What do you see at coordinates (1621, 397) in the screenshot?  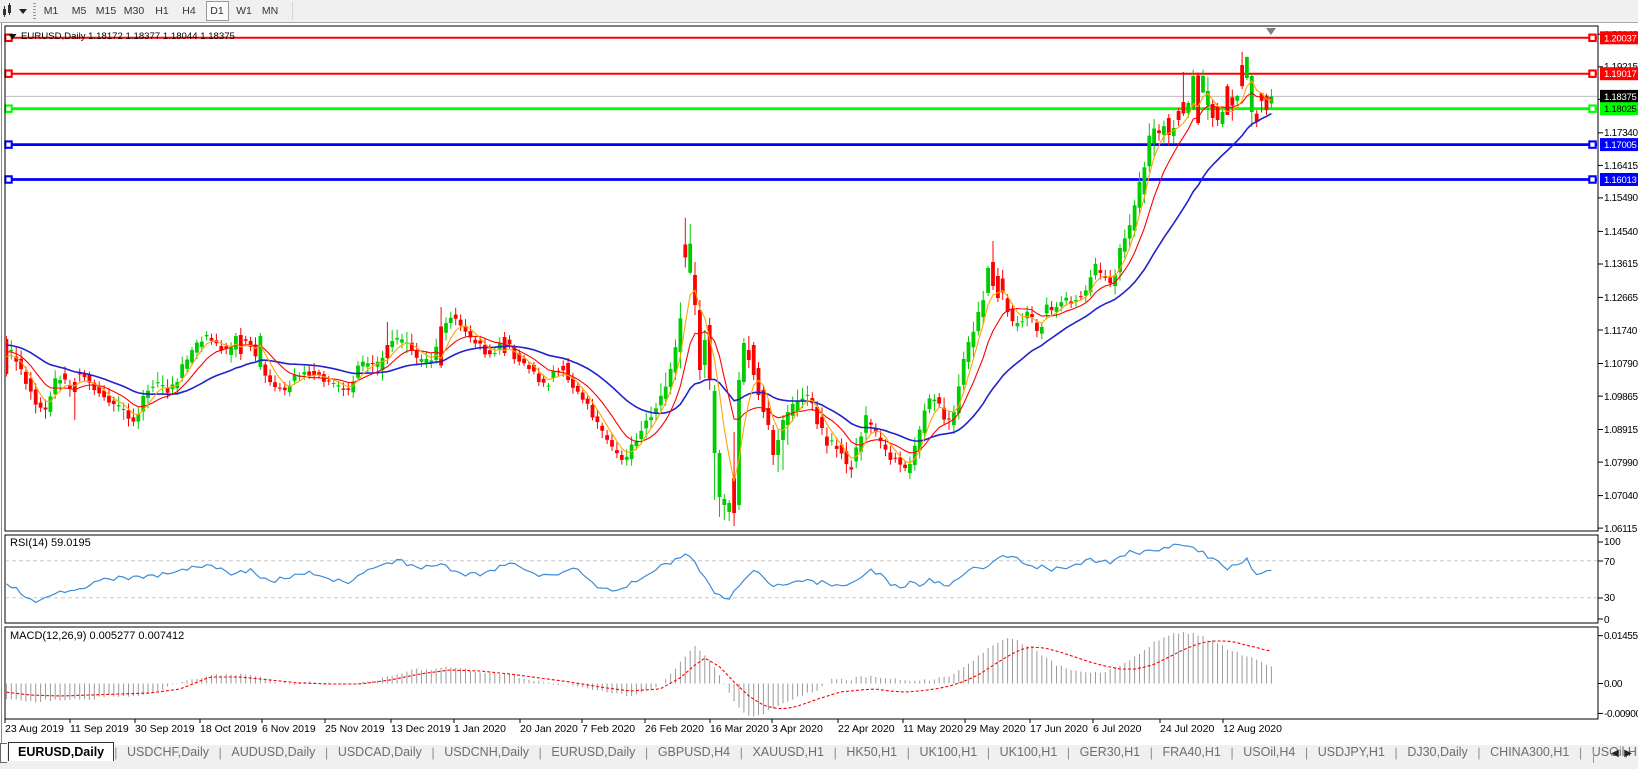 I see `svg-text: 1.09865` at bounding box center [1621, 397].